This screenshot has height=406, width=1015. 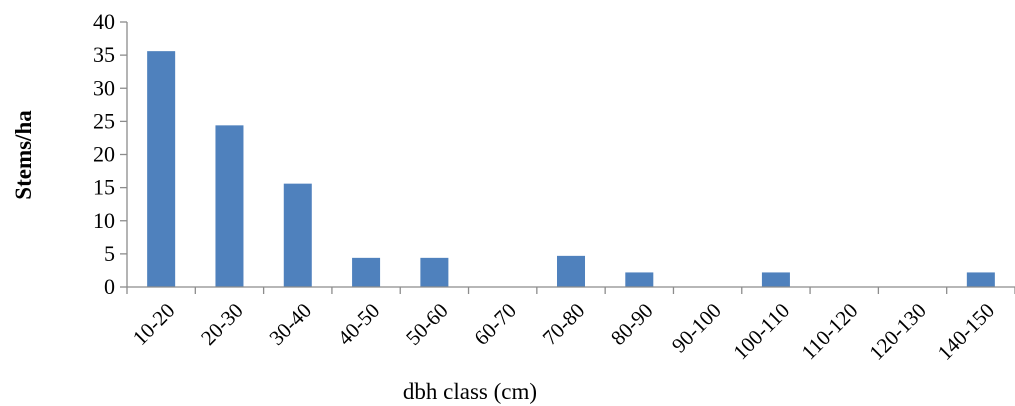 What do you see at coordinates (23, 155) in the screenshot?
I see `y-axis-title: Stems/ha` at bounding box center [23, 155].